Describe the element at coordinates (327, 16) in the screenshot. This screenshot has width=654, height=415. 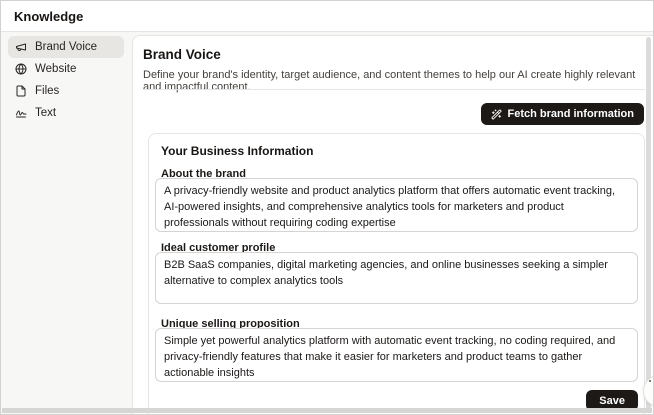
I see `app-header: Knowledge` at that location.